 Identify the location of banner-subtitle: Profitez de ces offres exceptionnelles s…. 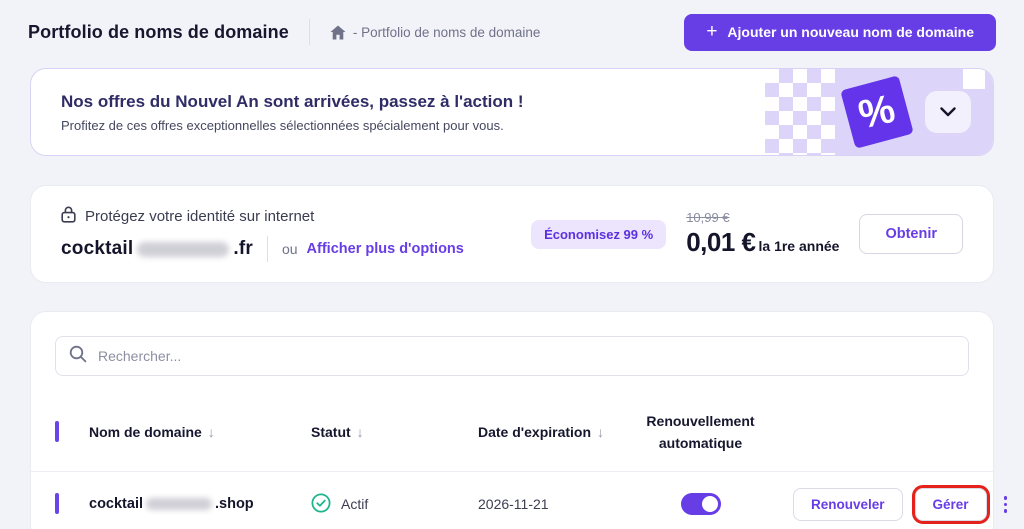
(282, 125).